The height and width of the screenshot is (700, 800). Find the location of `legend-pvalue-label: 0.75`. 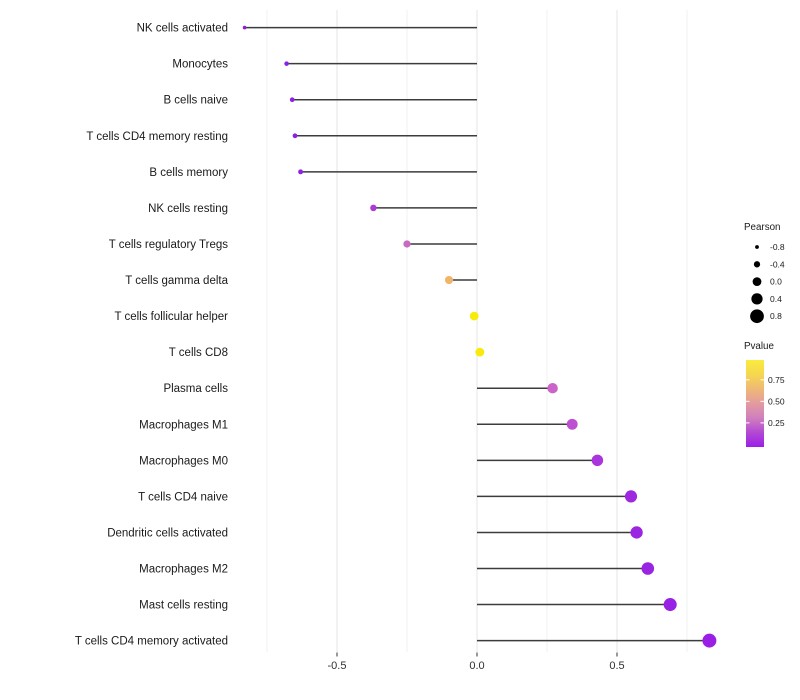

legend-pvalue-label: 0.75 is located at coordinates (776, 380).